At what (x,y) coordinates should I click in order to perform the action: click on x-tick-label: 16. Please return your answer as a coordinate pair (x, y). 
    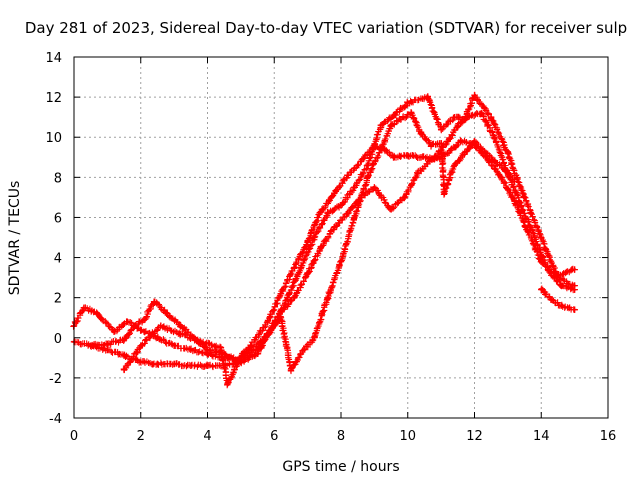
    Looking at the image, I should click on (608, 436).